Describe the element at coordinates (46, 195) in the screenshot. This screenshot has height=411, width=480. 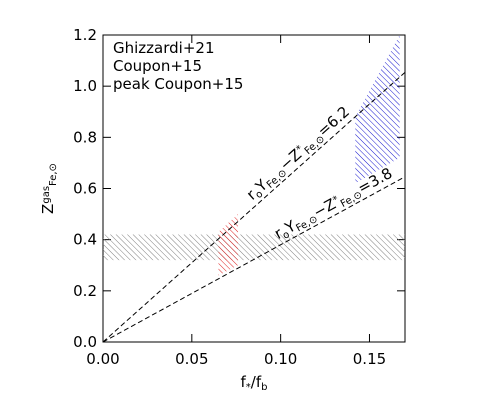
I see `label-part: gas` at that location.